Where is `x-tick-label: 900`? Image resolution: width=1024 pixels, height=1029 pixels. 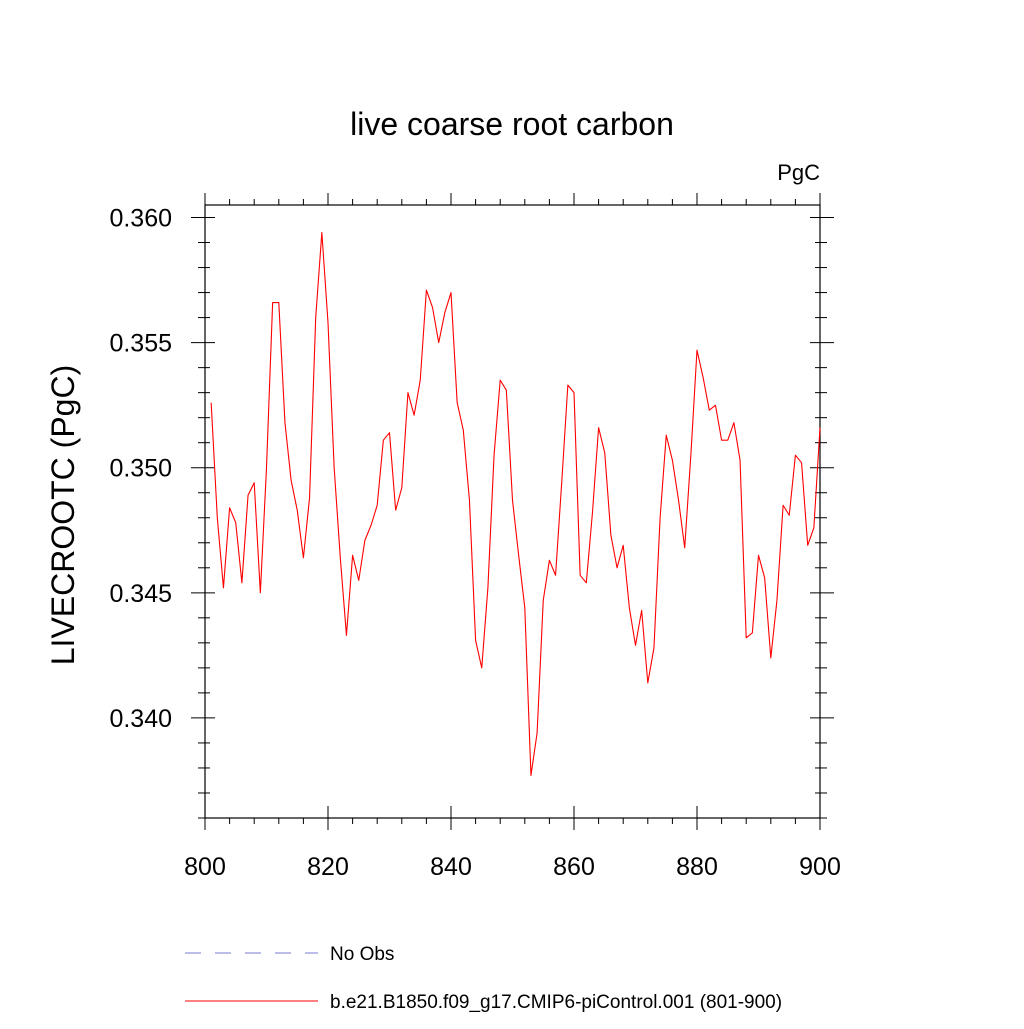
x-tick-label: 900 is located at coordinates (820, 867).